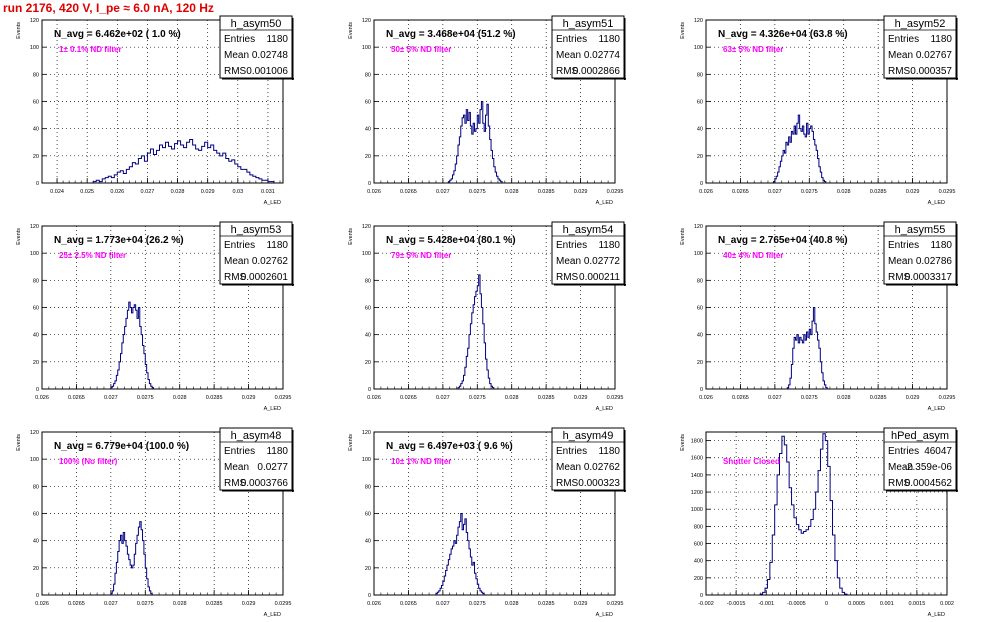 The height and width of the screenshot is (622, 996). Describe the element at coordinates (928, 467) in the screenshot. I see `stats-value: -2.359e-06` at that location.